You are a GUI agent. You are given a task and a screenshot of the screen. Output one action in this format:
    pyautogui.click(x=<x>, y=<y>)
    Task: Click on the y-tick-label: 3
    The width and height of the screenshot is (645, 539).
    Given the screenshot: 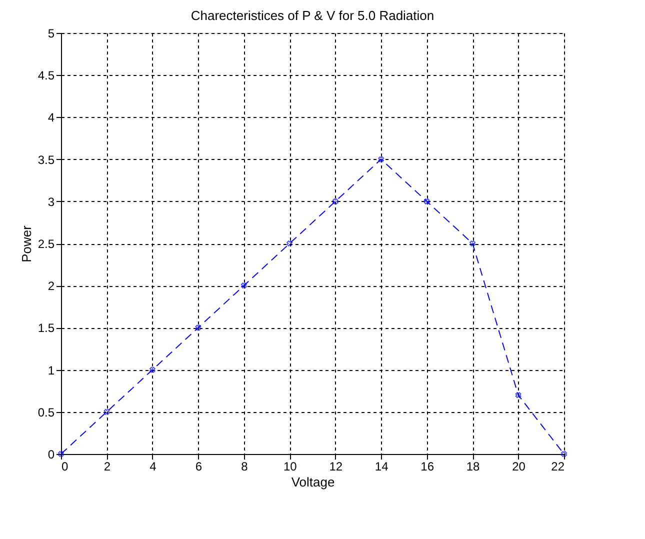 What is the action you would take?
    pyautogui.click(x=51, y=201)
    